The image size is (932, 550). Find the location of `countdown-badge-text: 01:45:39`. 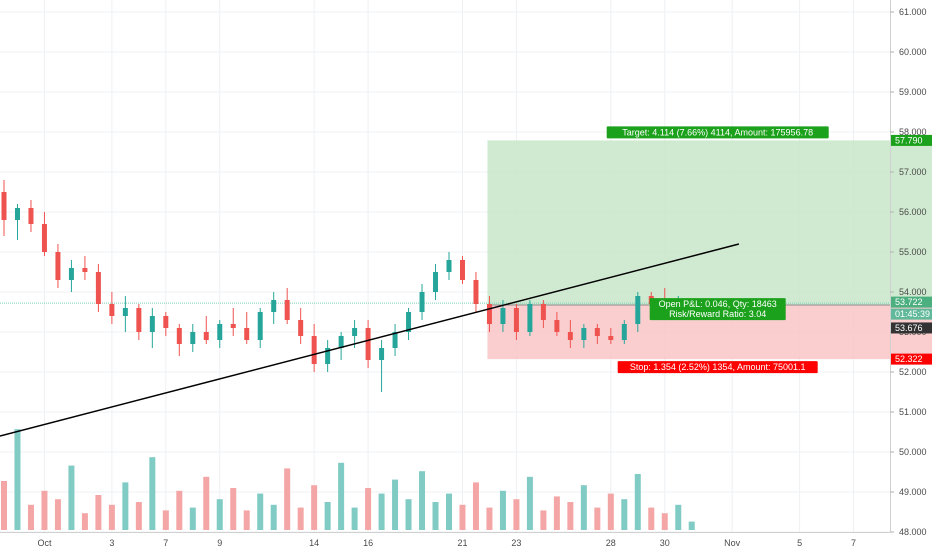

countdown-badge-text: 01:45:39 is located at coordinates (912, 314).